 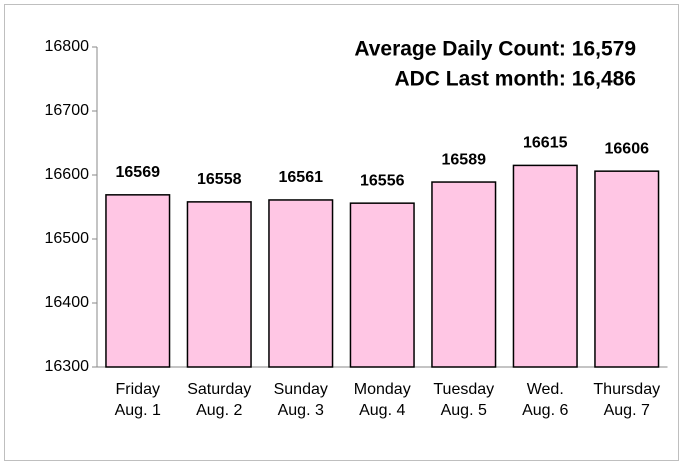 I want to click on x-tick-label: Friday, so click(x=138, y=389).